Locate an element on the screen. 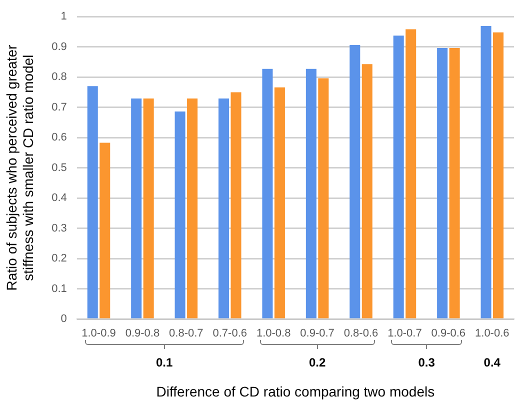 This screenshot has width=522, height=401. x-axis-title: Difference of CD ratio comparing two models is located at coordinates (295, 391).